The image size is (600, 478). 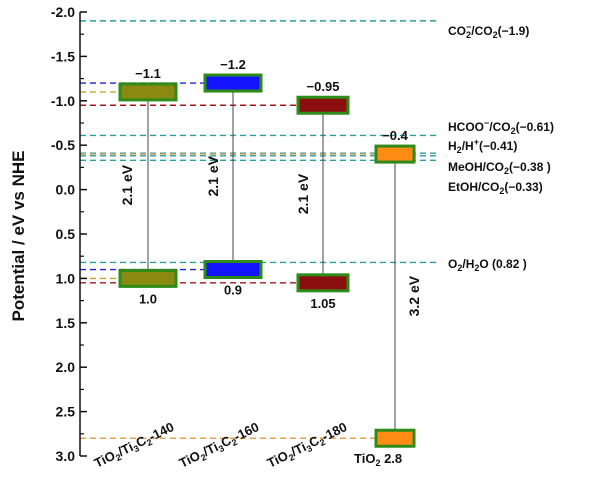 I want to click on material-1: −1.2 0.9 2.1 eV, so click(x=233, y=177).